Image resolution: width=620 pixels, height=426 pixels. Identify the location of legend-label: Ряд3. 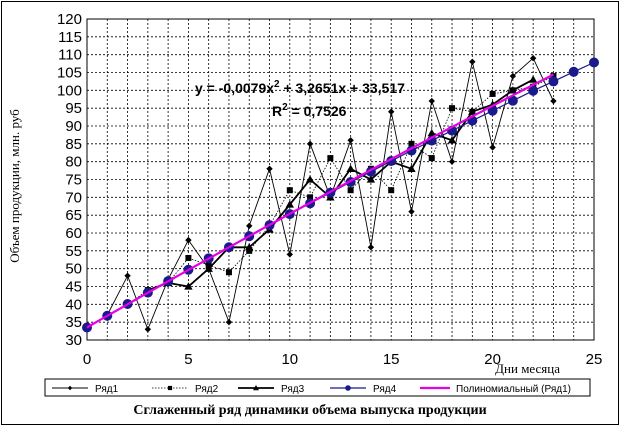
(293, 389).